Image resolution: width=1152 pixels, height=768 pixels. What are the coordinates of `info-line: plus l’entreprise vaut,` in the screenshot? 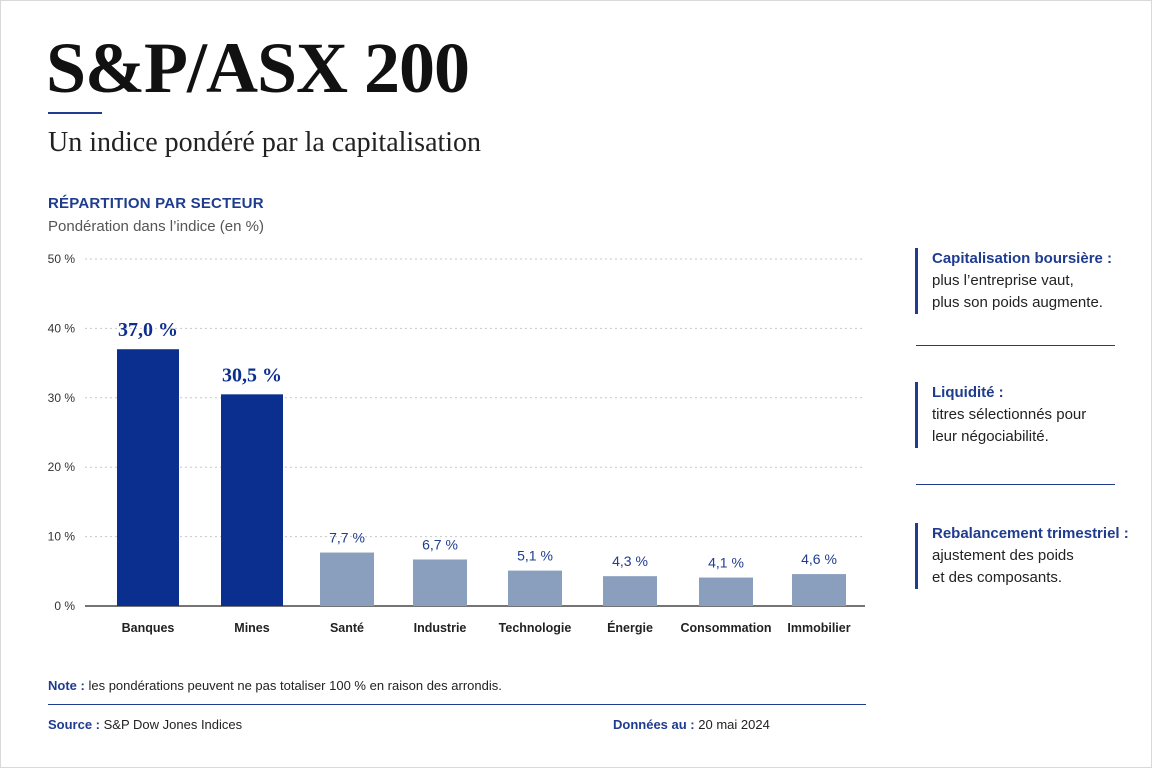 It's located at (1003, 280).